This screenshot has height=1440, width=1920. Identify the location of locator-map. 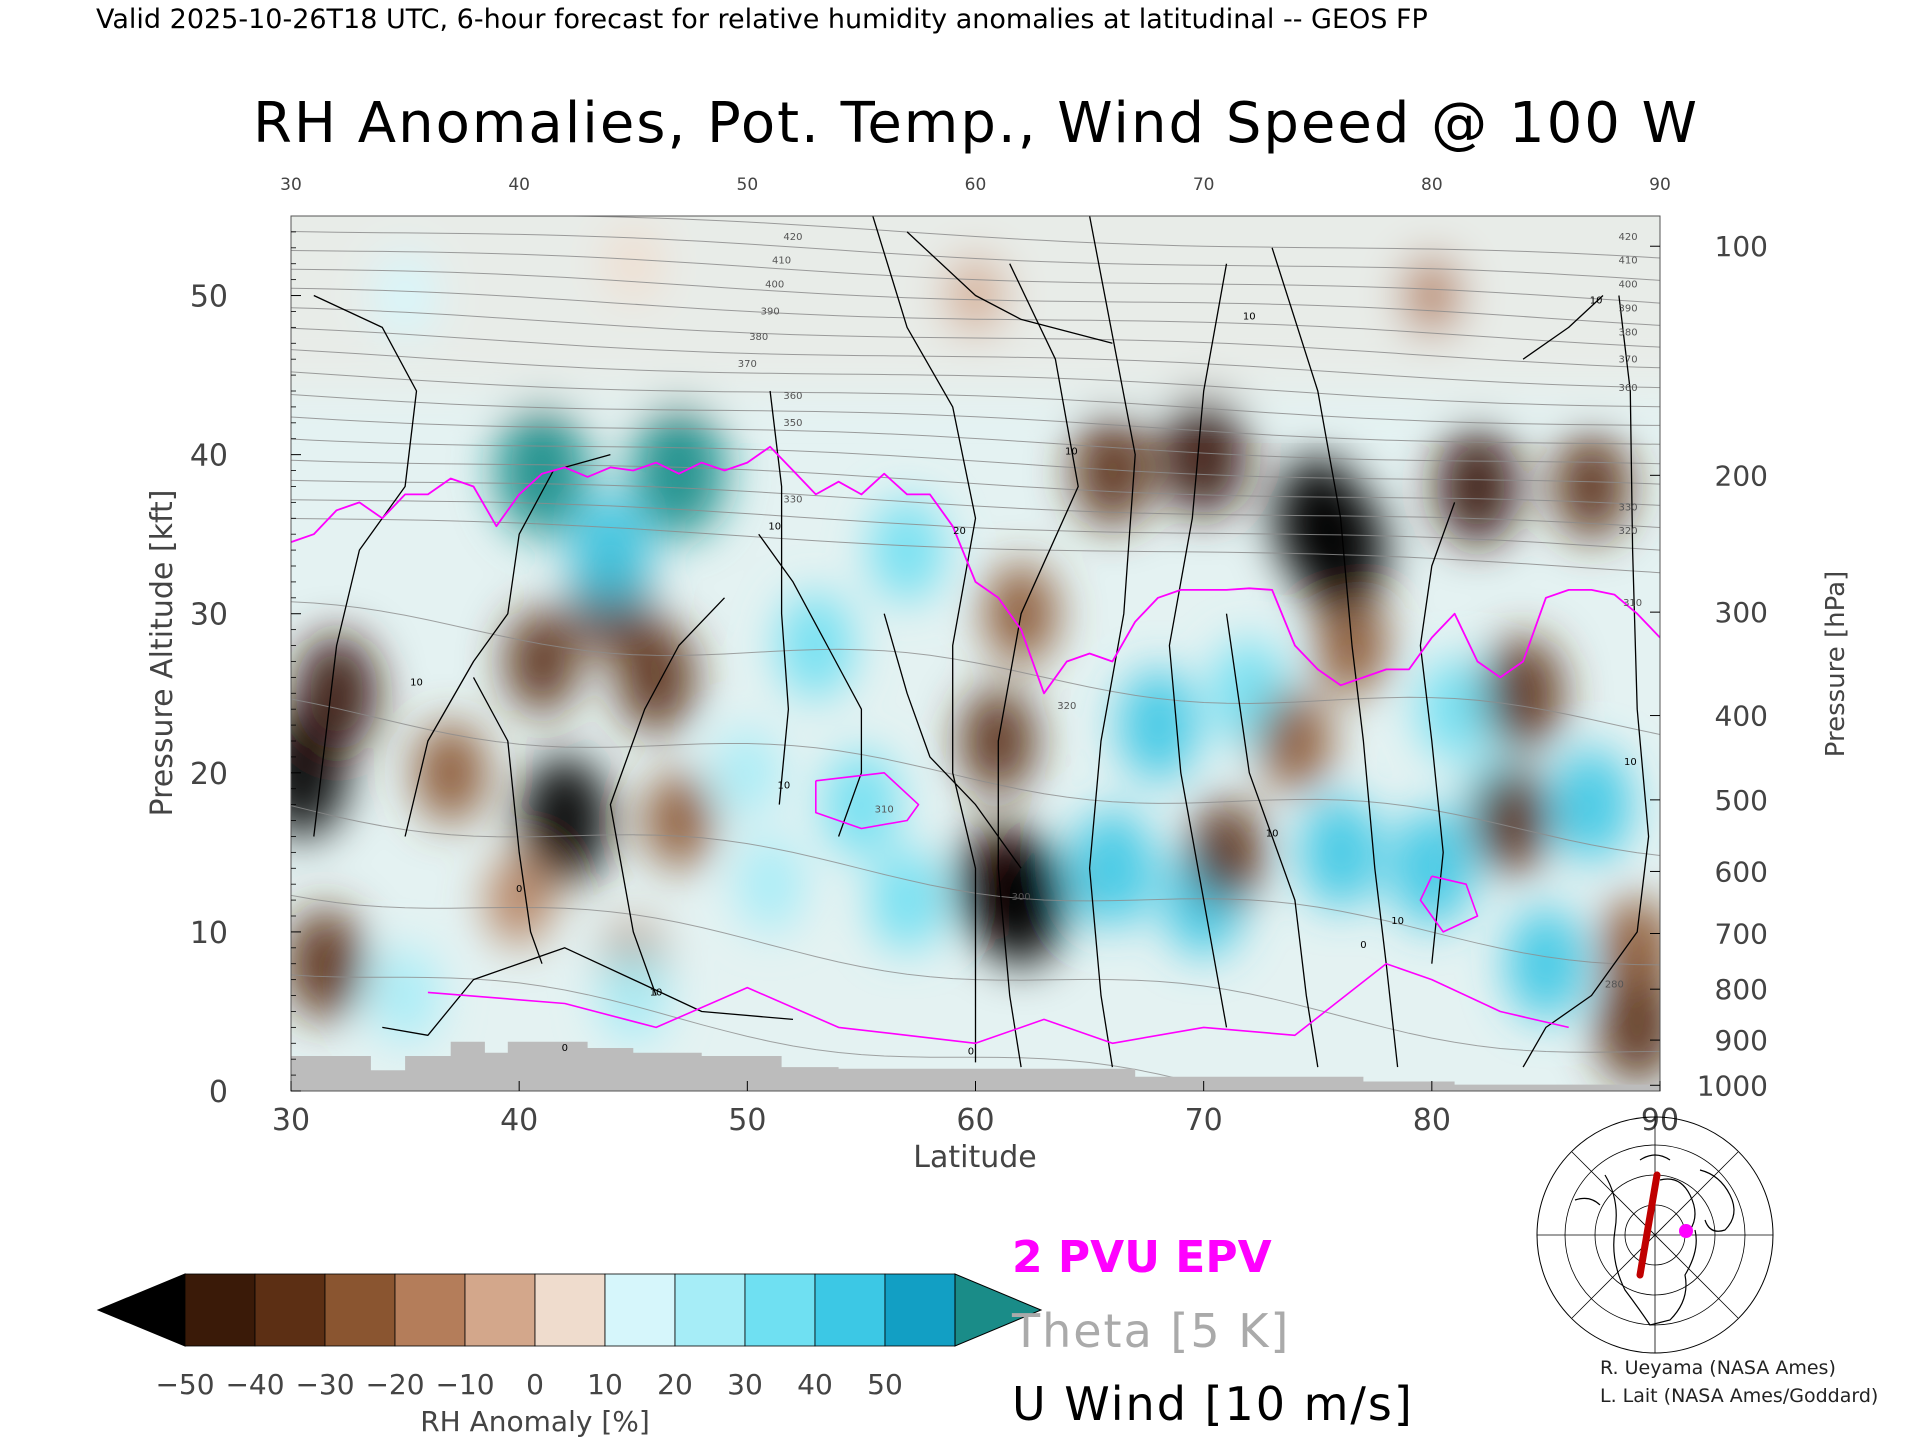
(1655, 1235).